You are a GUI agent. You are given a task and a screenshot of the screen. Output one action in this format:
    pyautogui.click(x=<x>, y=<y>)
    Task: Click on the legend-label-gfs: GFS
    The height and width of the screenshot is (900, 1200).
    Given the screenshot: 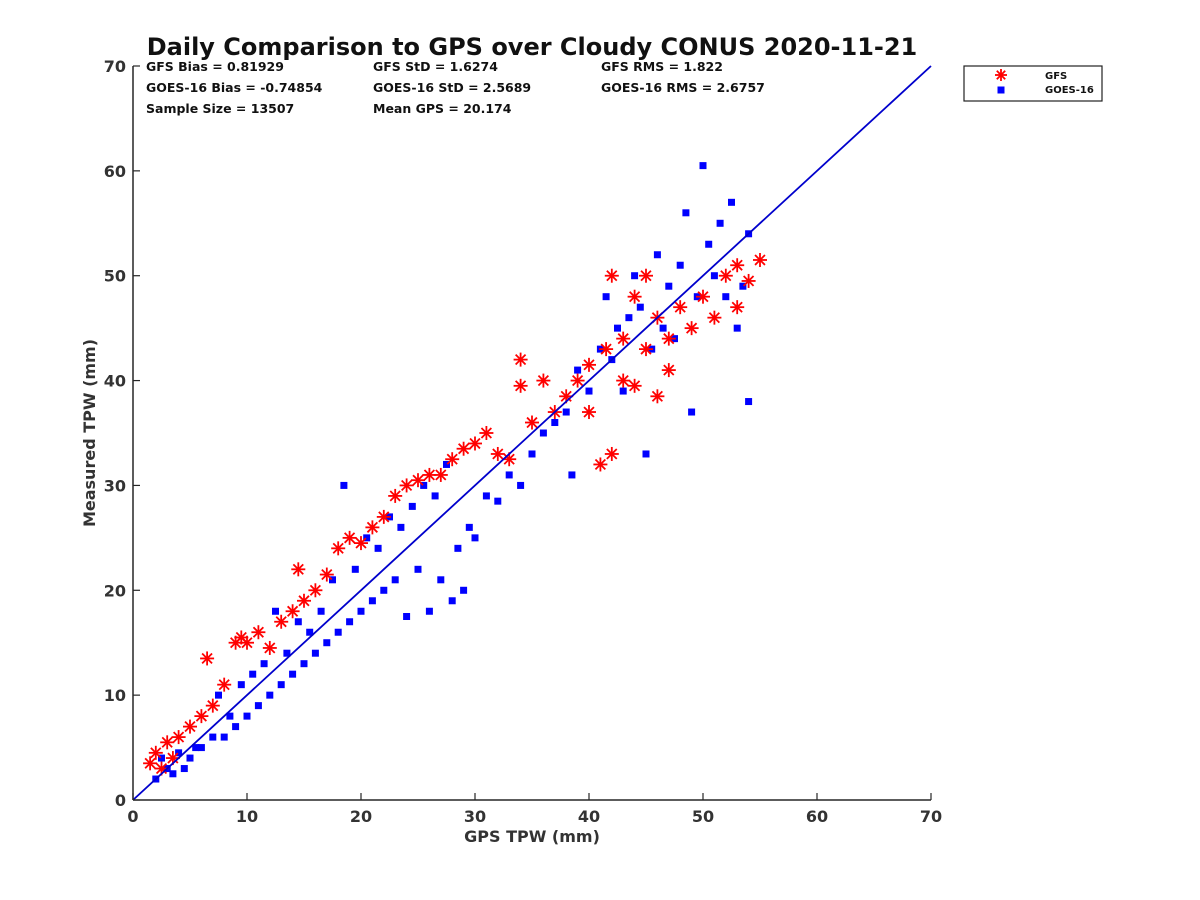 What is the action you would take?
    pyautogui.click(x=1056, y=76)
    